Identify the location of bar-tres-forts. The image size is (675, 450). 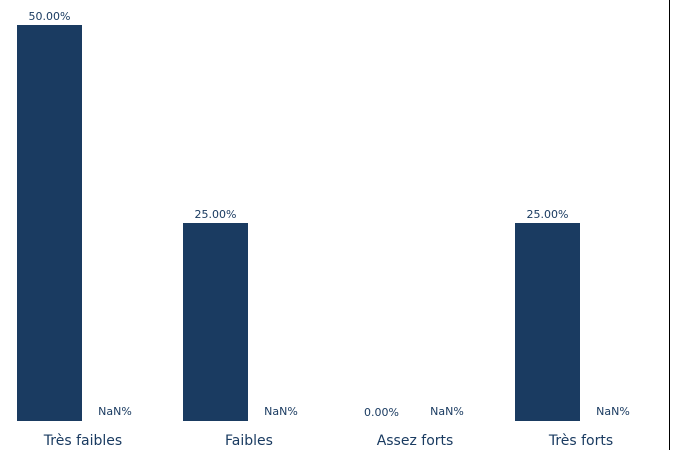
(547, 322).